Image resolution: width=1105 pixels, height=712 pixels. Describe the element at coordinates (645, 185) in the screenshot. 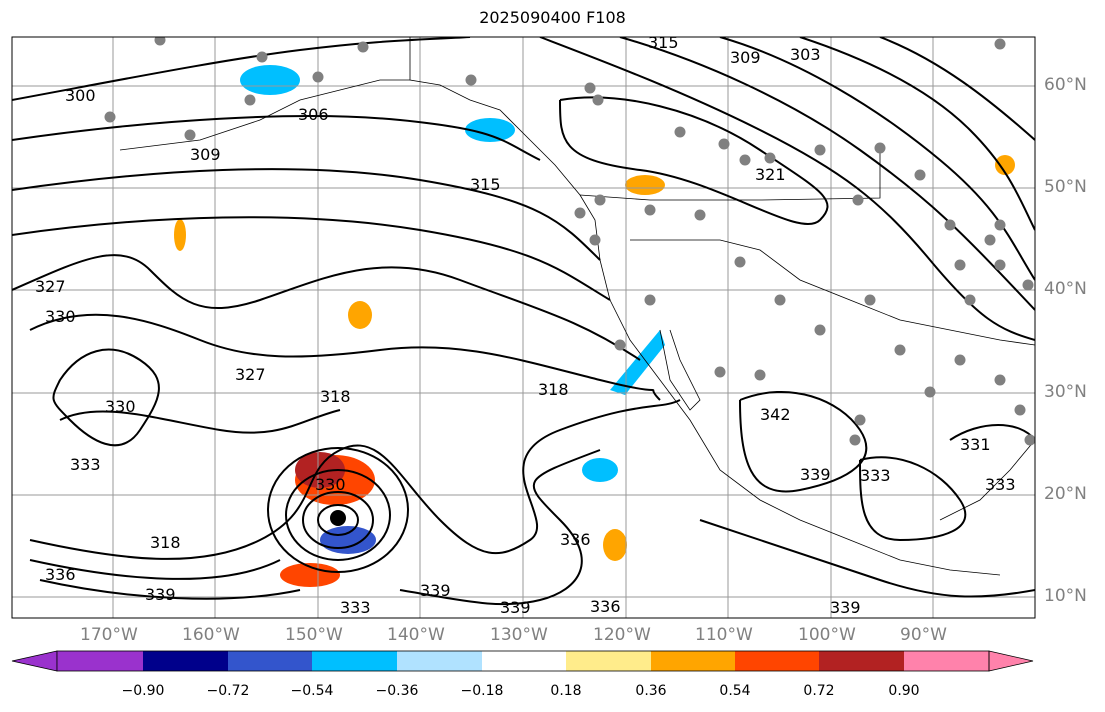

I see `positive-anomaly-pnw` at that location.